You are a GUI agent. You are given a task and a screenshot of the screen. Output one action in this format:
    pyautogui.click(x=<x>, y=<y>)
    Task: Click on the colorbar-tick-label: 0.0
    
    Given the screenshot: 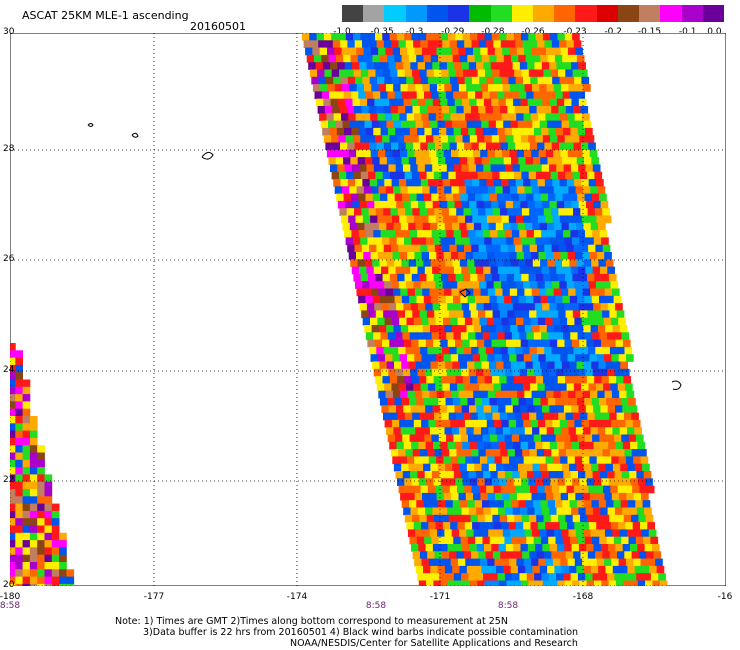 What is the action you would take?
    pyautogui.click(x=714, y=32)
    